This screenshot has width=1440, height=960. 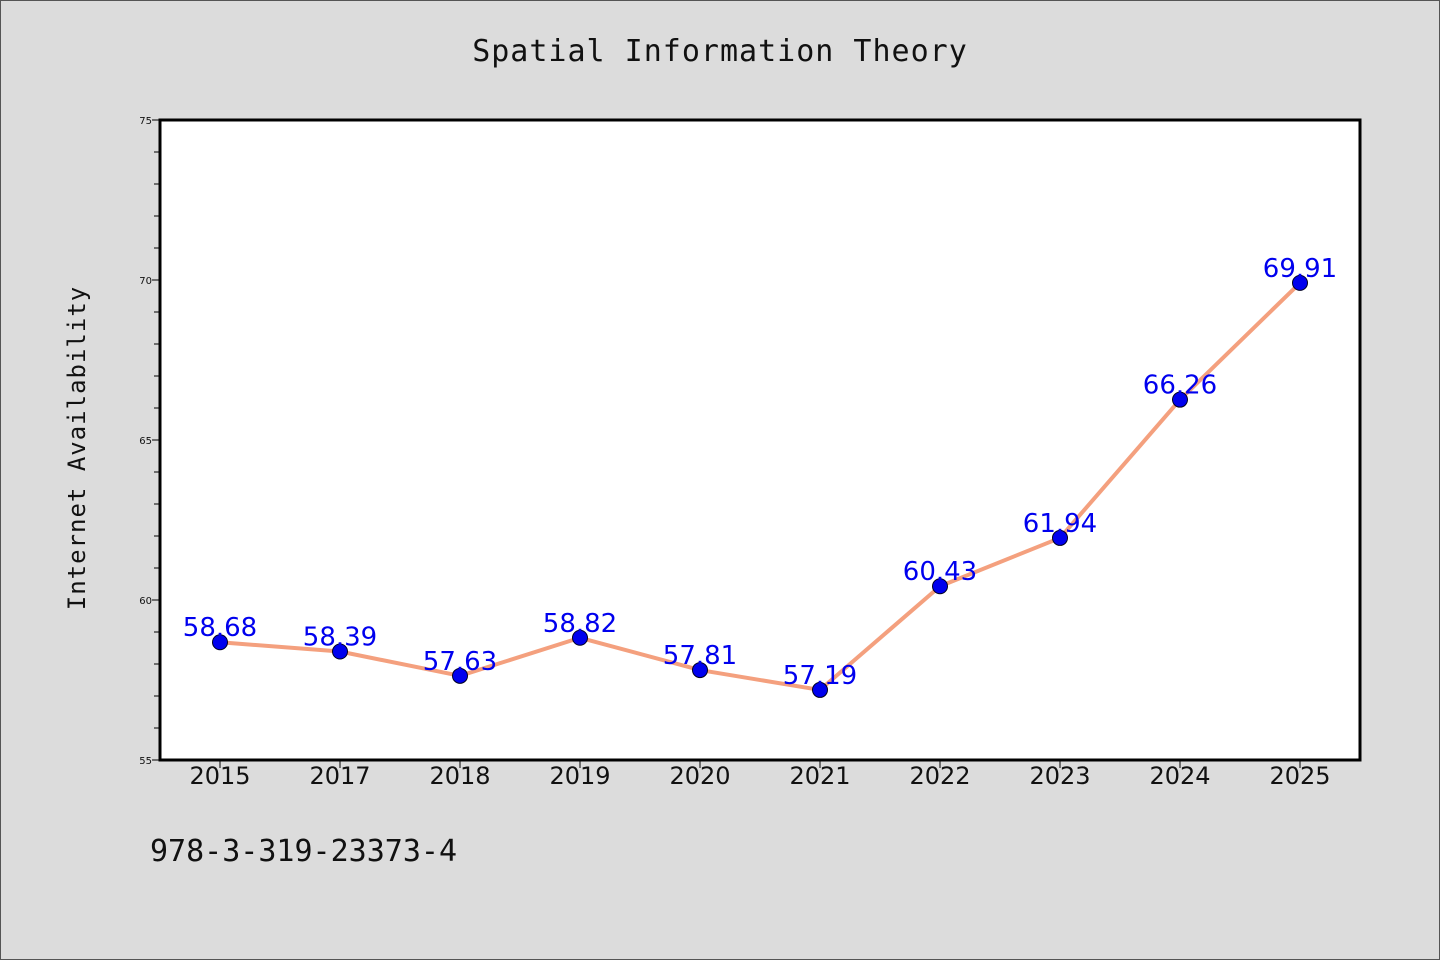 I want to click on y-tick-label: 65, so click(x=145, y=441).